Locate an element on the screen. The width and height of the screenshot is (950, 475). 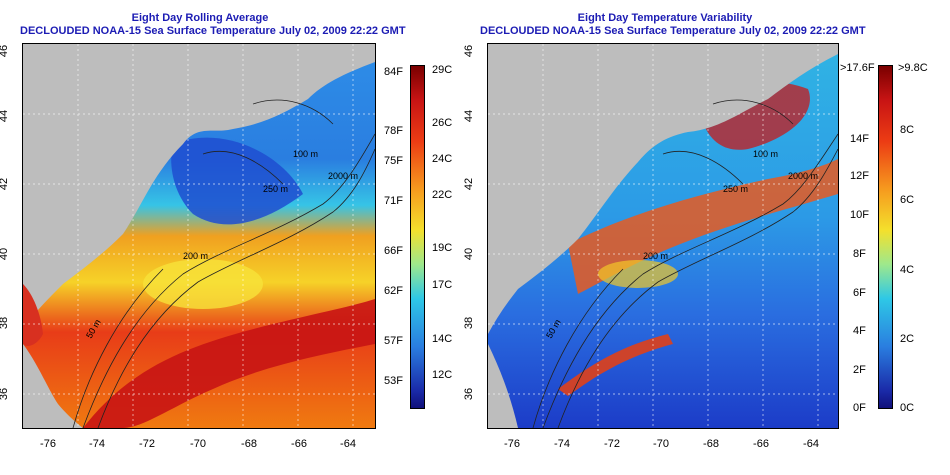
right-cbar-c-label: 4C is located at coordinates (907, 270).